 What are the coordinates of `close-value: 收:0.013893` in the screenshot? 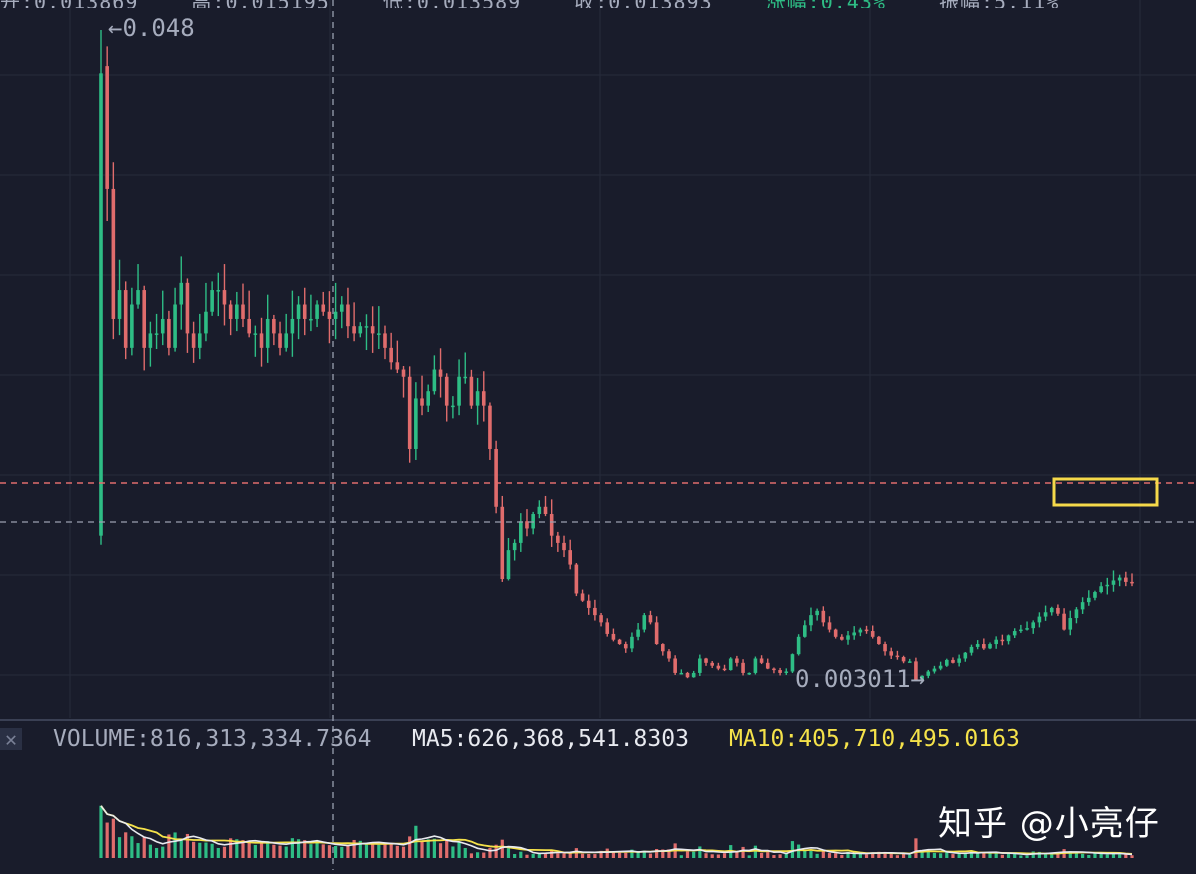 It's located at (643, 4).